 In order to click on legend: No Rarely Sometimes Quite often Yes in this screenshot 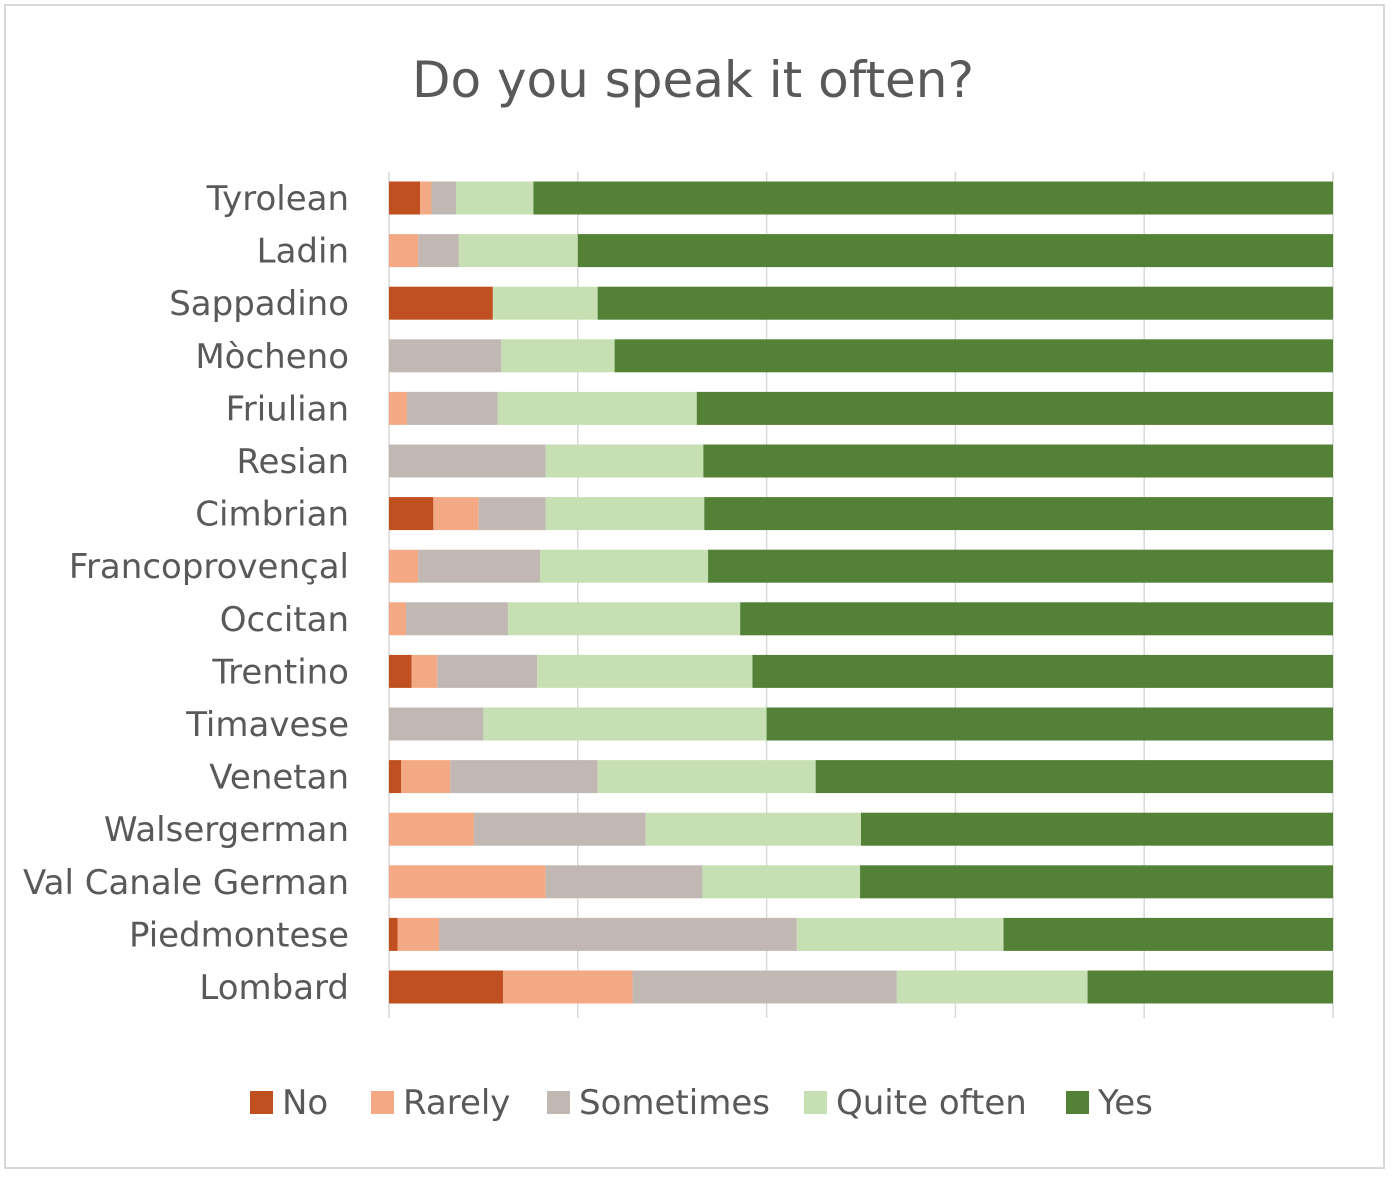, I will do `click(701, 1103)`.